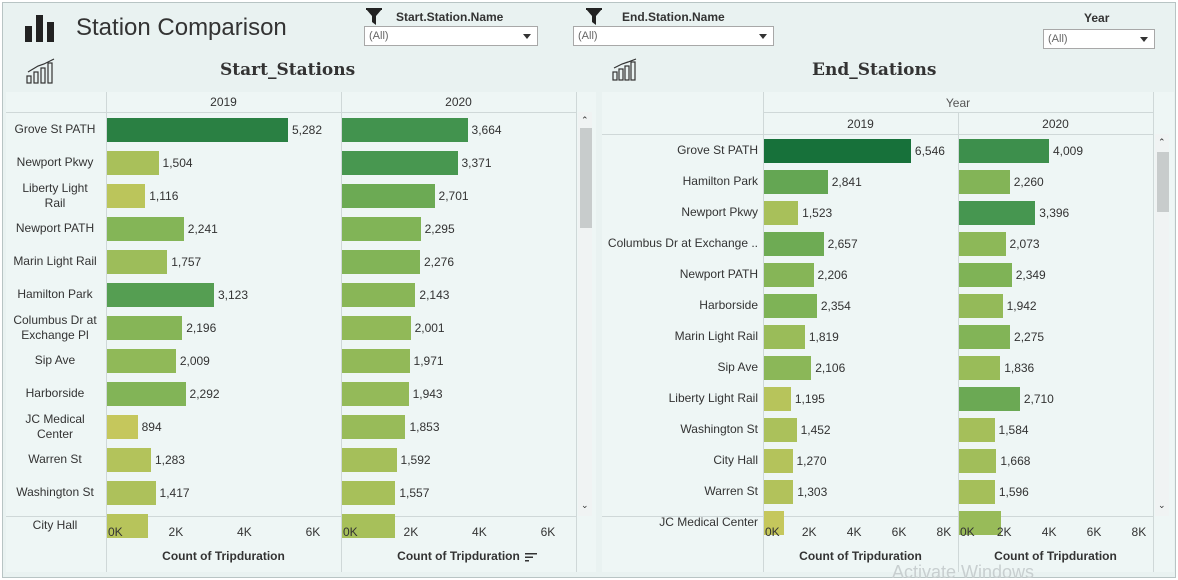 Image resolution: width=1178 pixels, height=580 pixels. I want to click on bar-value-label: 2,276, so click(439, 261).